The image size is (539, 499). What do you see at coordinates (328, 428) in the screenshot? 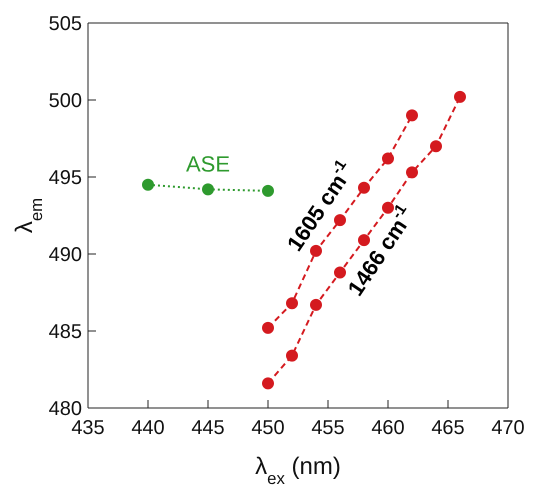
I see `x-tick-label: 455` at bounding box center [328, 428].